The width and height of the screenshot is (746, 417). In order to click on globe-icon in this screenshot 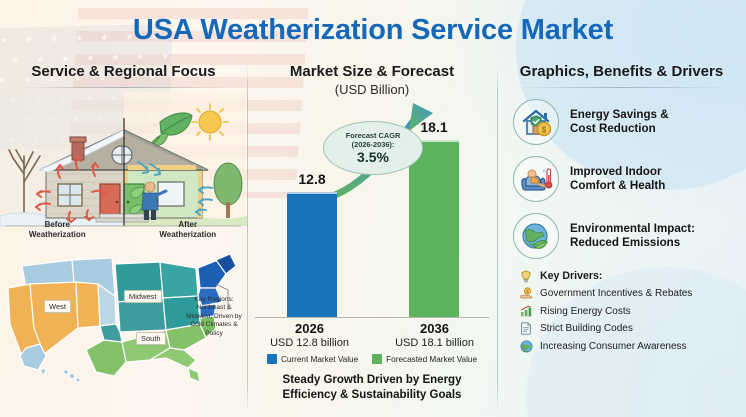, I will do `click(526, 346)`.